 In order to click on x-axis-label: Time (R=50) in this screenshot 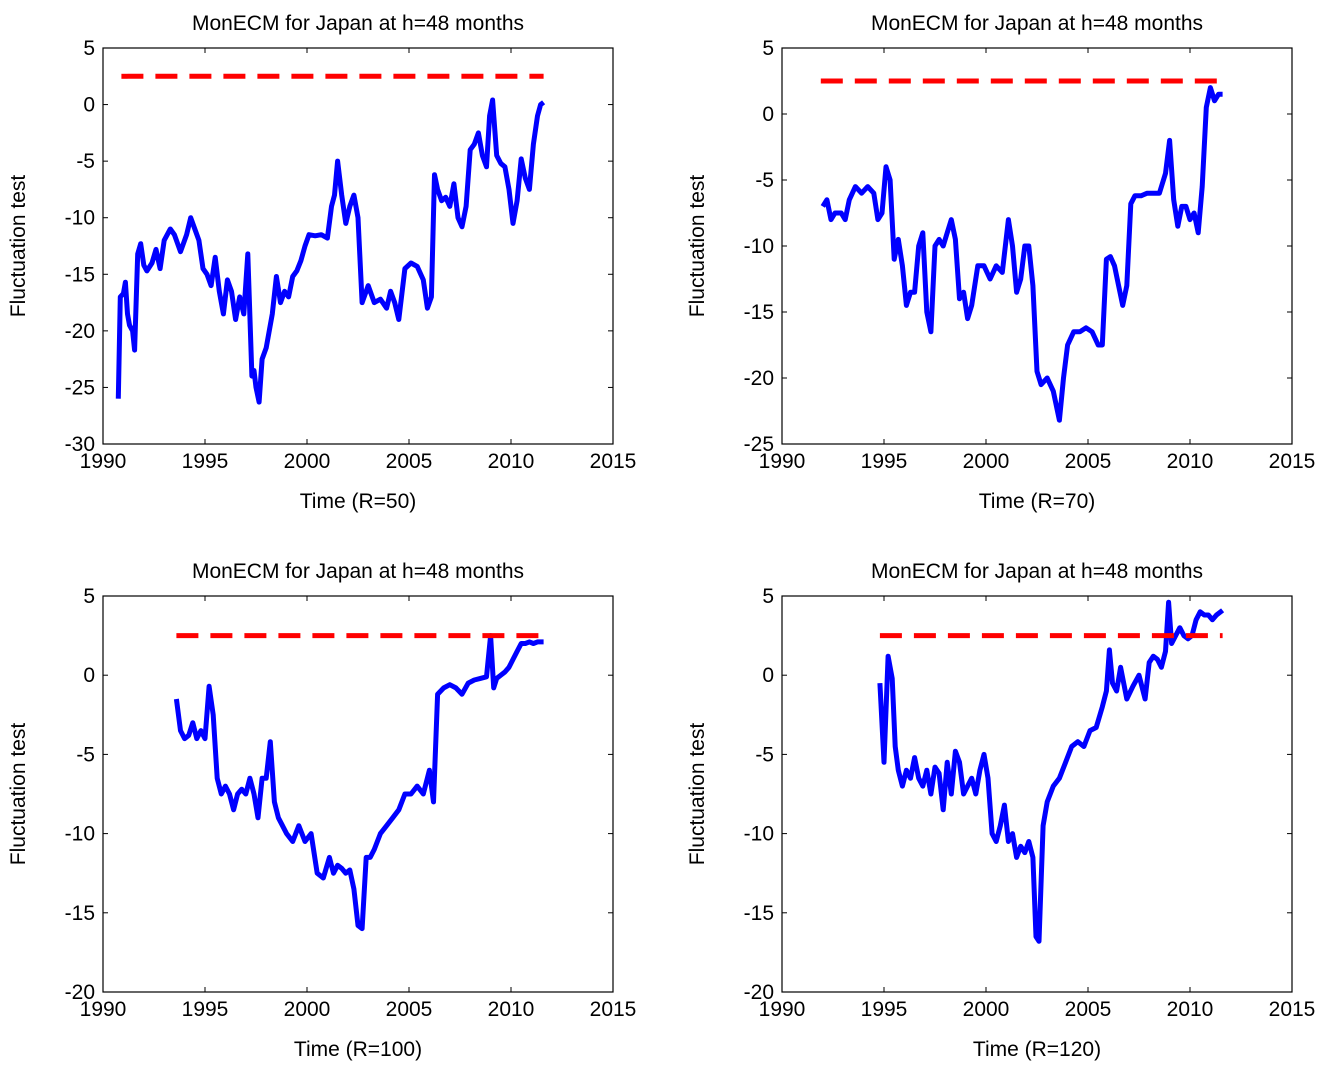, I will do `click(358, 501)`.